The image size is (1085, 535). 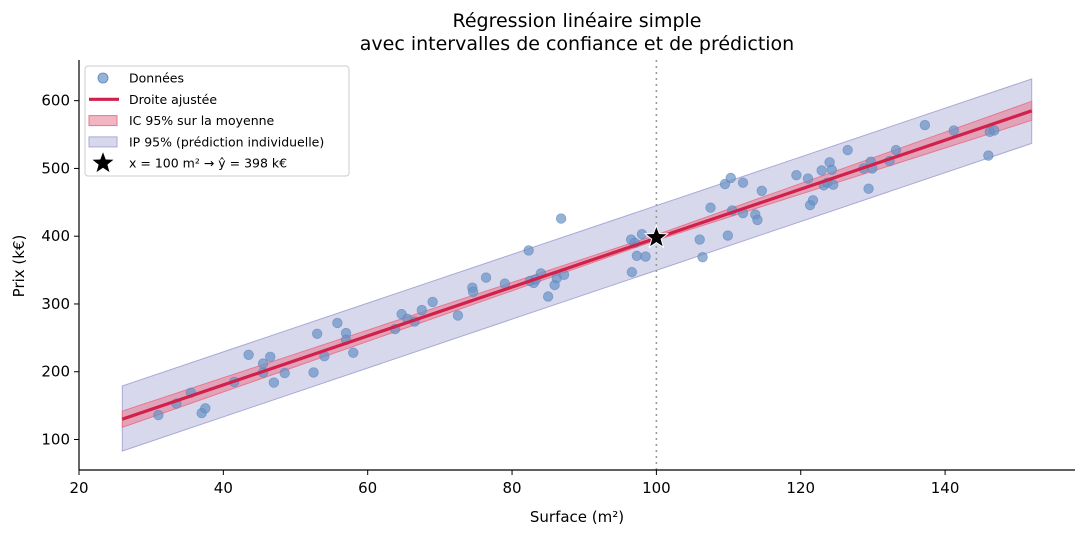 I want to click on x-tick-label: 80, so click(x=511, y=488).